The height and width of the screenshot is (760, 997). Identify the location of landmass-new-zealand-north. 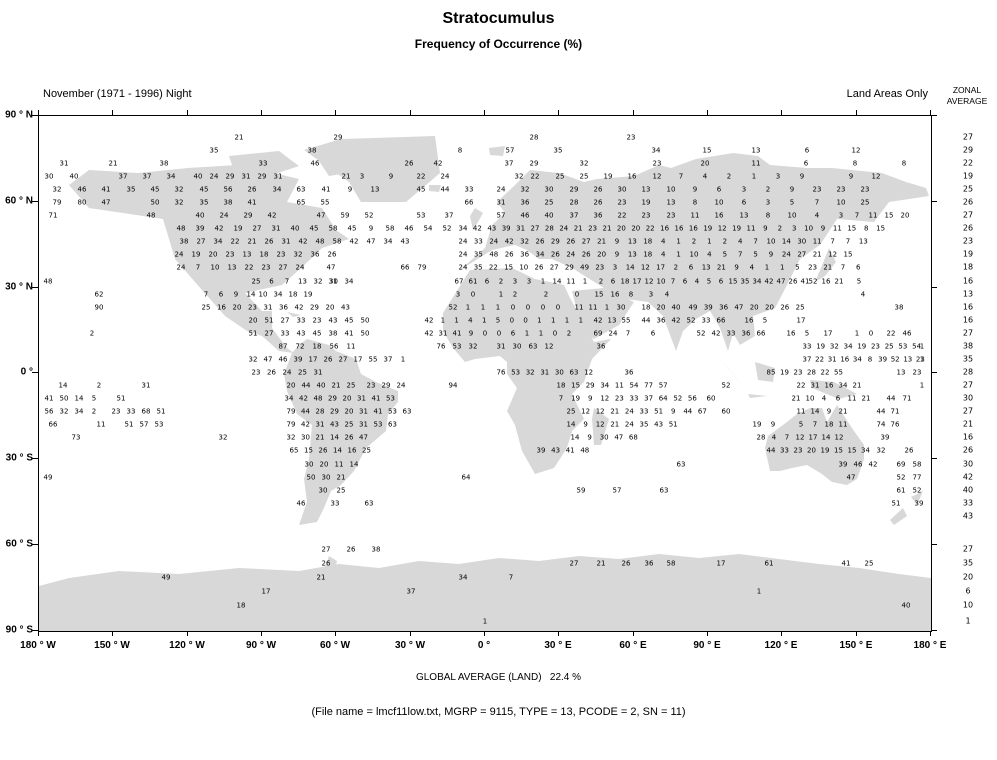
(917, 498).